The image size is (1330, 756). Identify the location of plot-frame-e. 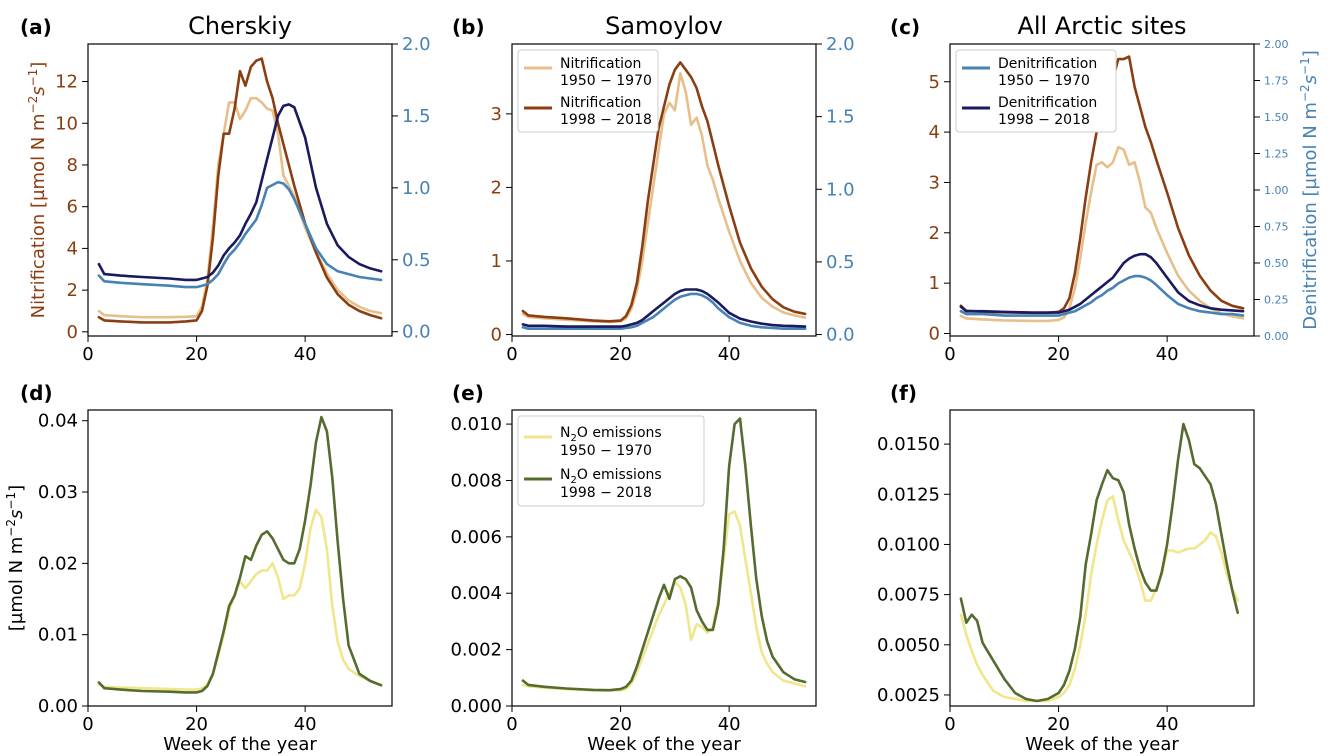
(664, 558).